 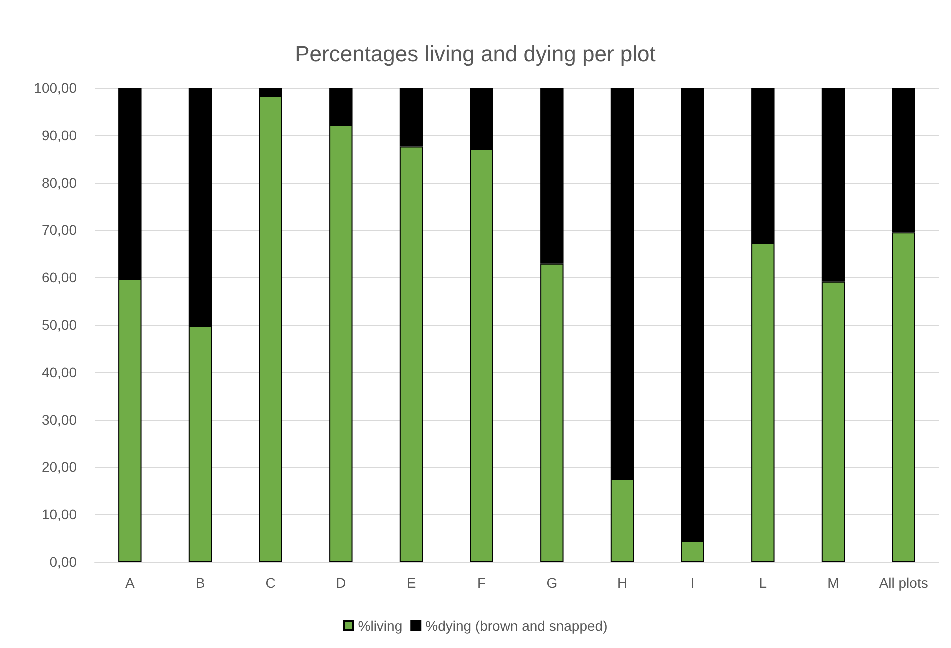 I want to click on y-tick-label: 80,00, so click(x=60, y=182).